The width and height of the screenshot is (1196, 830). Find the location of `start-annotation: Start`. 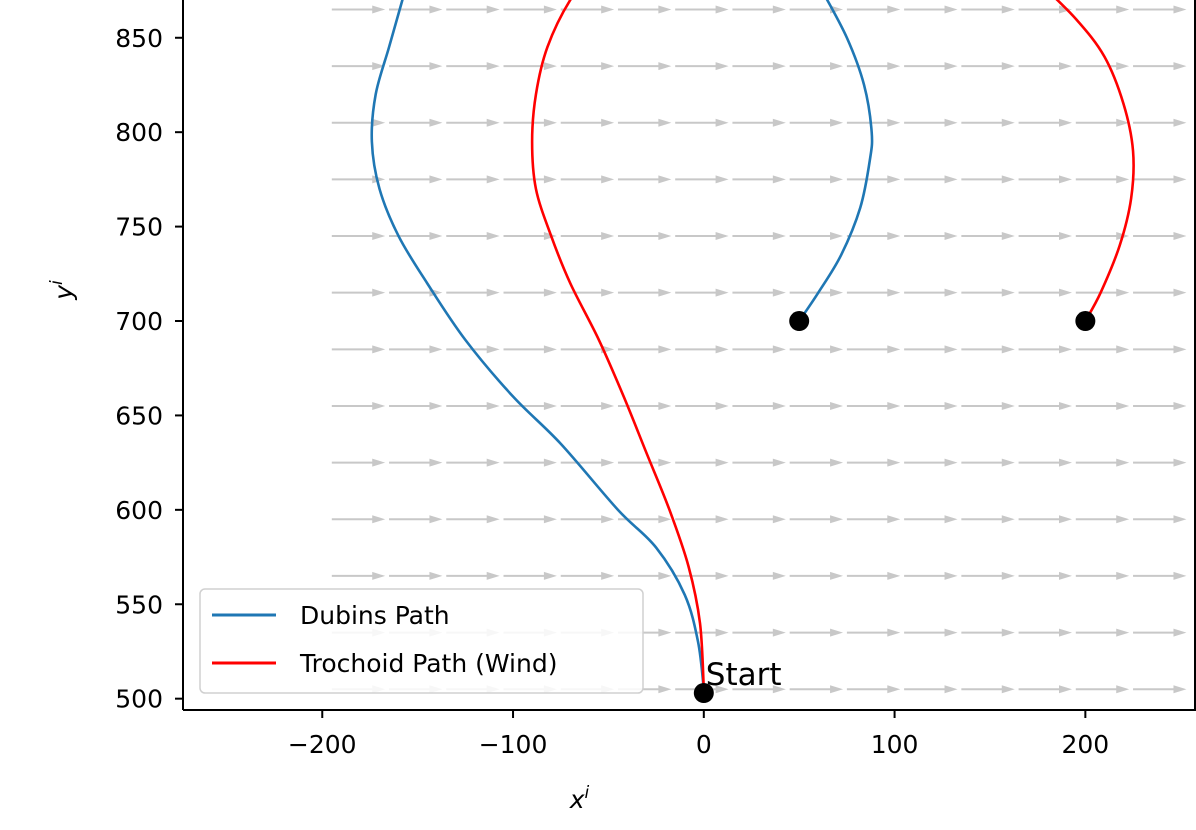

start-annotation: Start is located at coordinates (744, 675).